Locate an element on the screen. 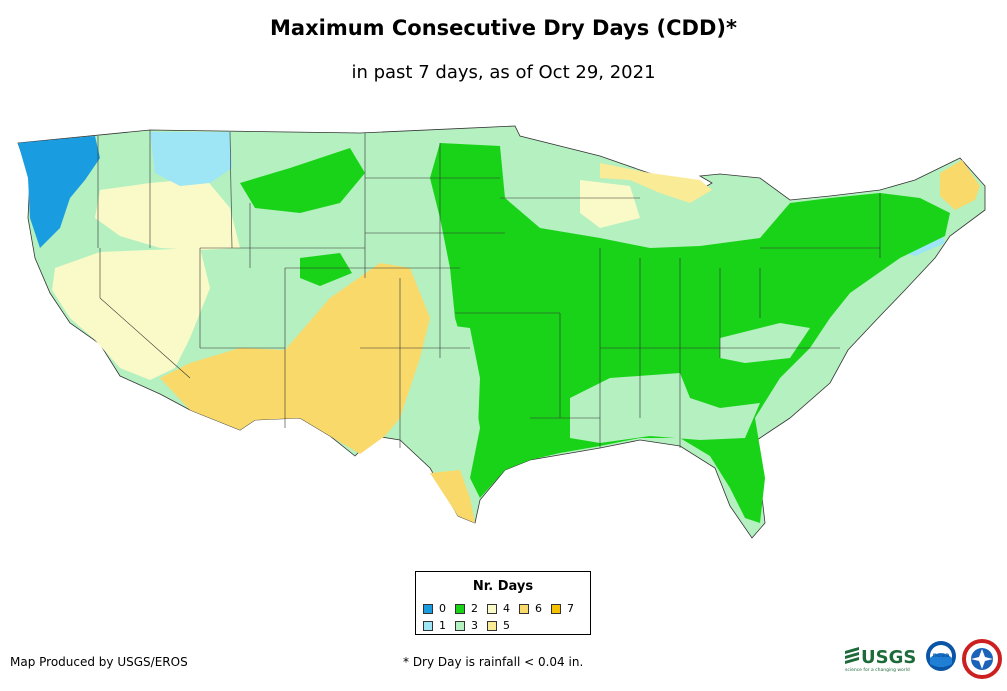  noaa-logo: noaa is located at coordinates (941, 656).